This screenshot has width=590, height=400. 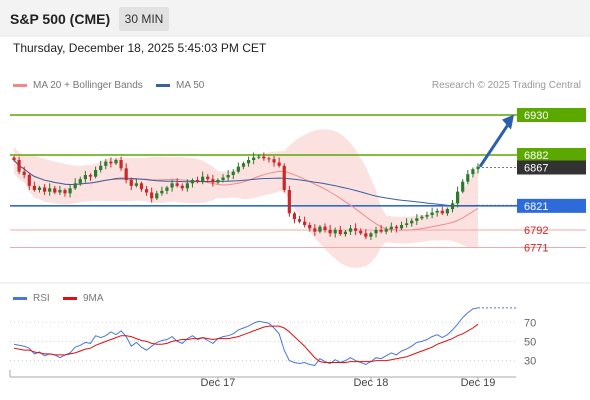 I want to click on rsi-line, so click(x=246, y=336).